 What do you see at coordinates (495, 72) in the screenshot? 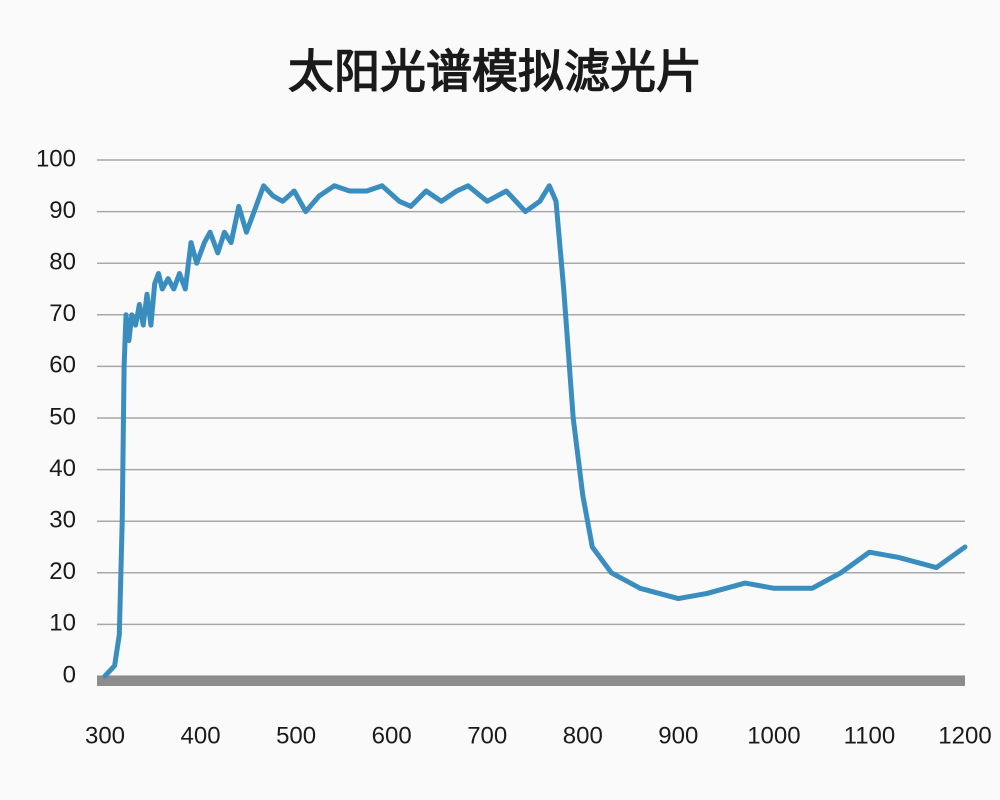
I see `chart-title: 太阳光谱模拟滤光片` at bounding box center [495, 72].